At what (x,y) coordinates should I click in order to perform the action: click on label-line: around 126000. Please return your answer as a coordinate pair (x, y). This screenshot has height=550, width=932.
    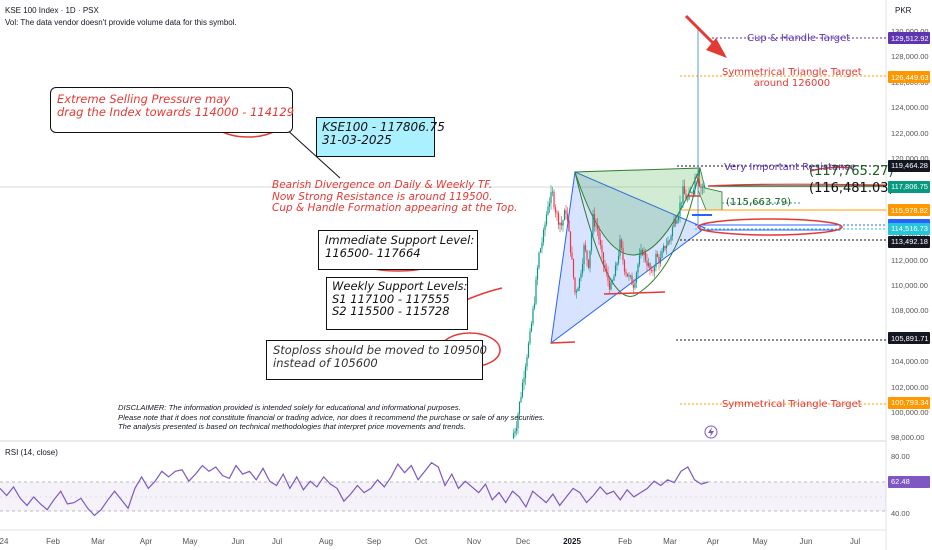
    Looking at the image, I should click on (792, 83).